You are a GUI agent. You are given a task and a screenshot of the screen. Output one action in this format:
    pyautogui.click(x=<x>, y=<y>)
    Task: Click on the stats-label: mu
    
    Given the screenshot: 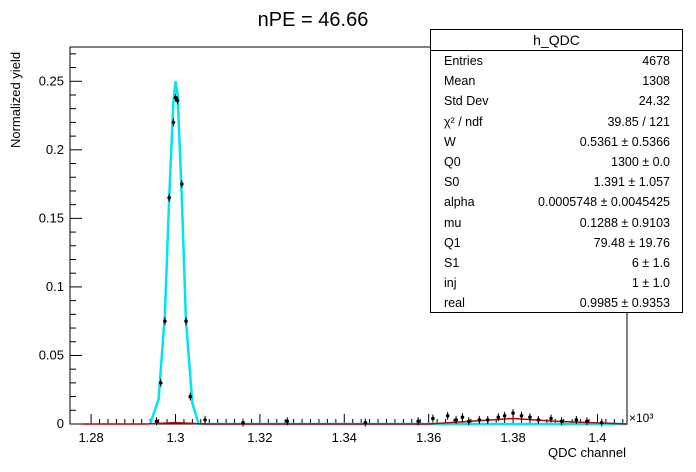 What is the action you would take?
    pyautogui.click(x=453, y=222)
    